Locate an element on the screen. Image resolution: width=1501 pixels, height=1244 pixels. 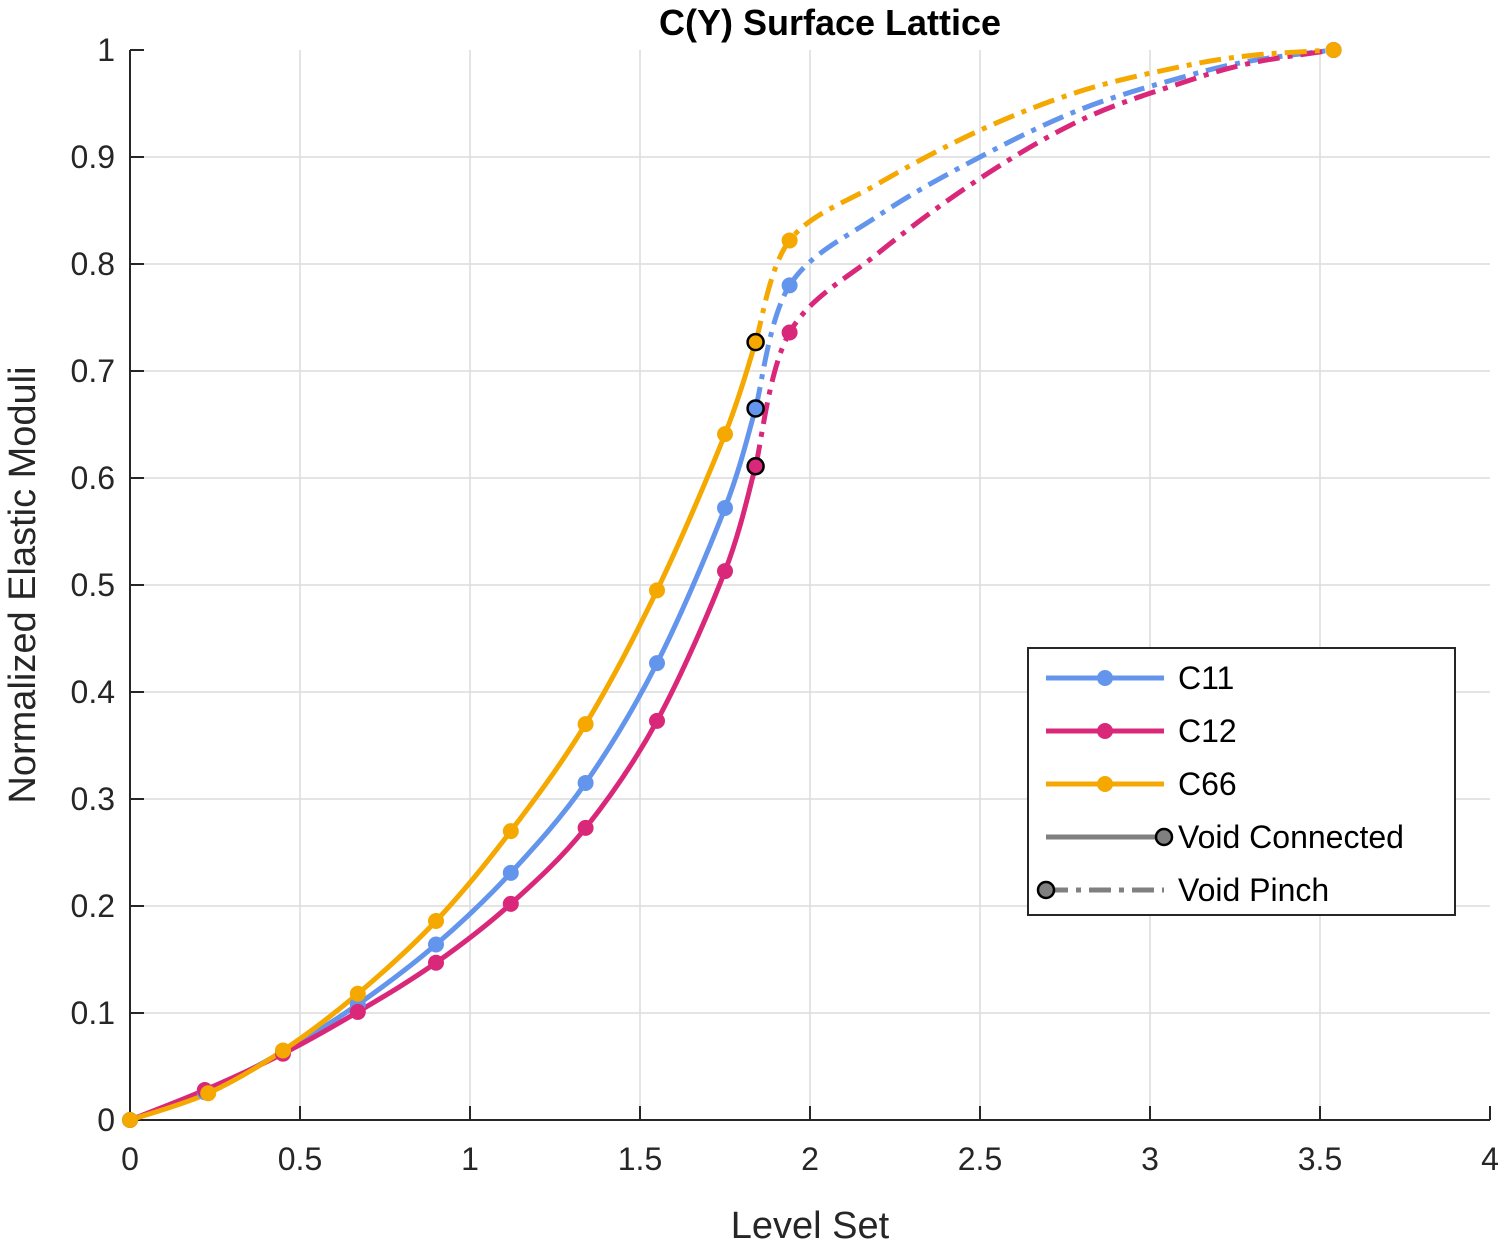
y-tick-label: 0.6 is located at coordinates (93, 478).